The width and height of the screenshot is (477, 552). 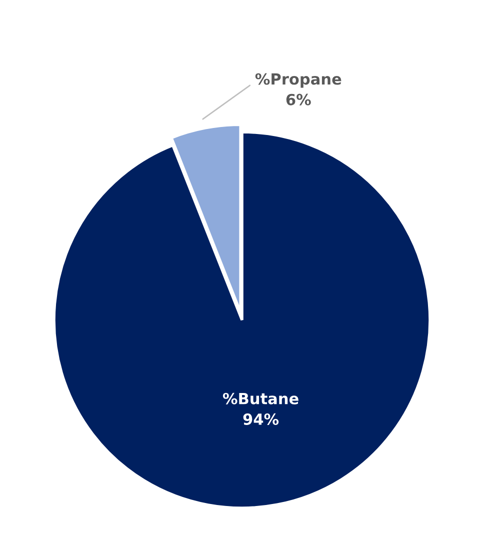 I want to click on data-label: 94%, so click(x=261, y=419).